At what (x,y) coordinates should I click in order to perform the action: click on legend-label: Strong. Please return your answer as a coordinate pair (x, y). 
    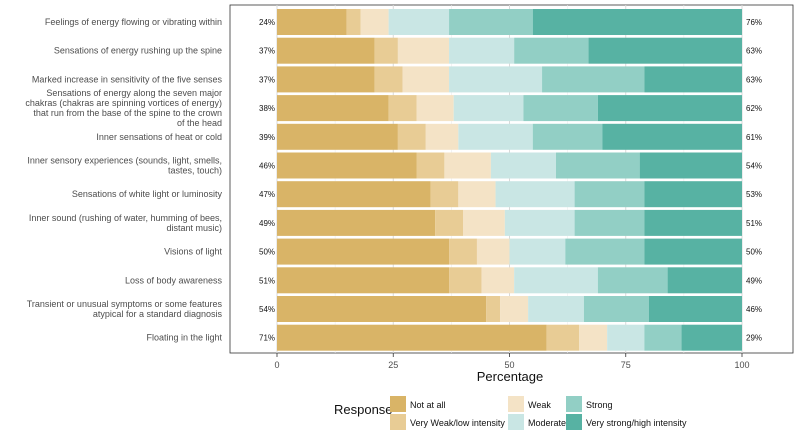
    Looking at the image, I should click on (599, 405).